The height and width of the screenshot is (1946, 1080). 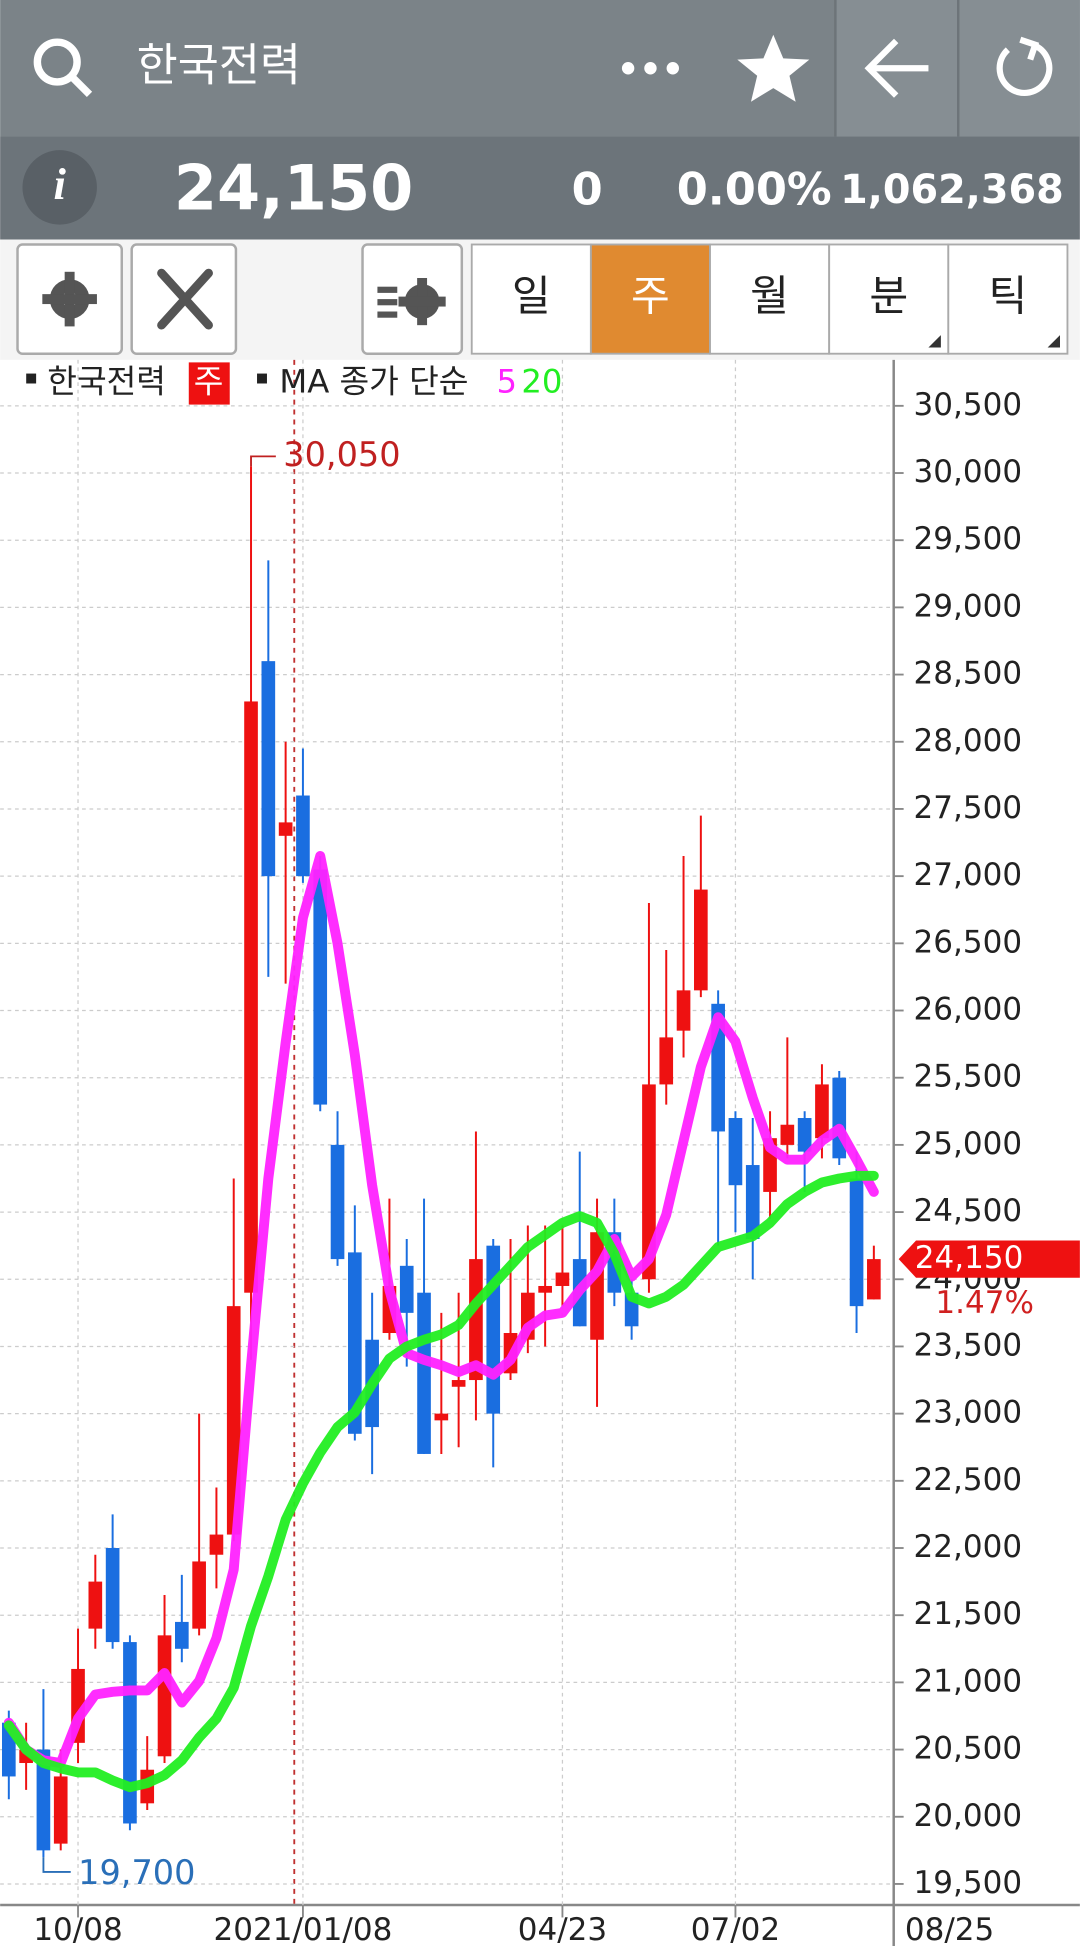 What do you see at coordinates (968, 405) in the screenshot?
I see `y-tick-label: 30,500` at bounding box center [968, 405].